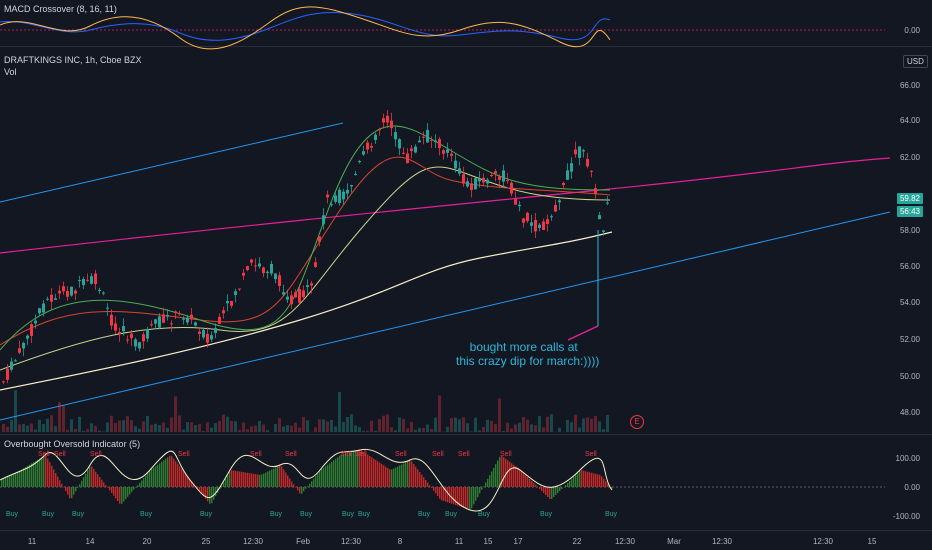 This screenshot has height=550, width=932. What do you see at coordinates (912, 487) in the screenshot?
I see `osc-tick-0: 0.00` at bounding box center [912, 487].